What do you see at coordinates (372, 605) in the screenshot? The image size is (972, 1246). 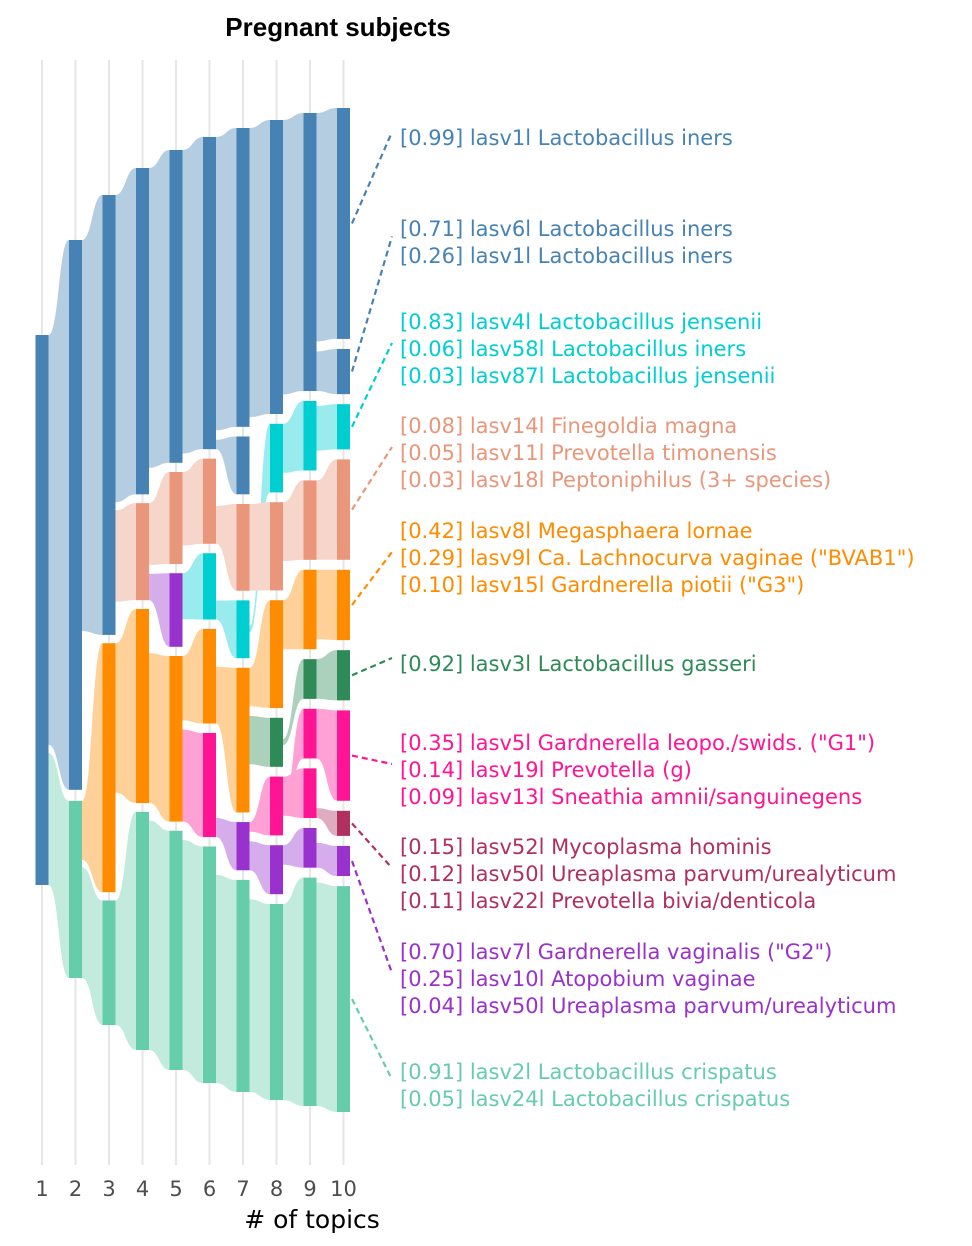 I see `leader-lines` at bounding box center [372, 605].